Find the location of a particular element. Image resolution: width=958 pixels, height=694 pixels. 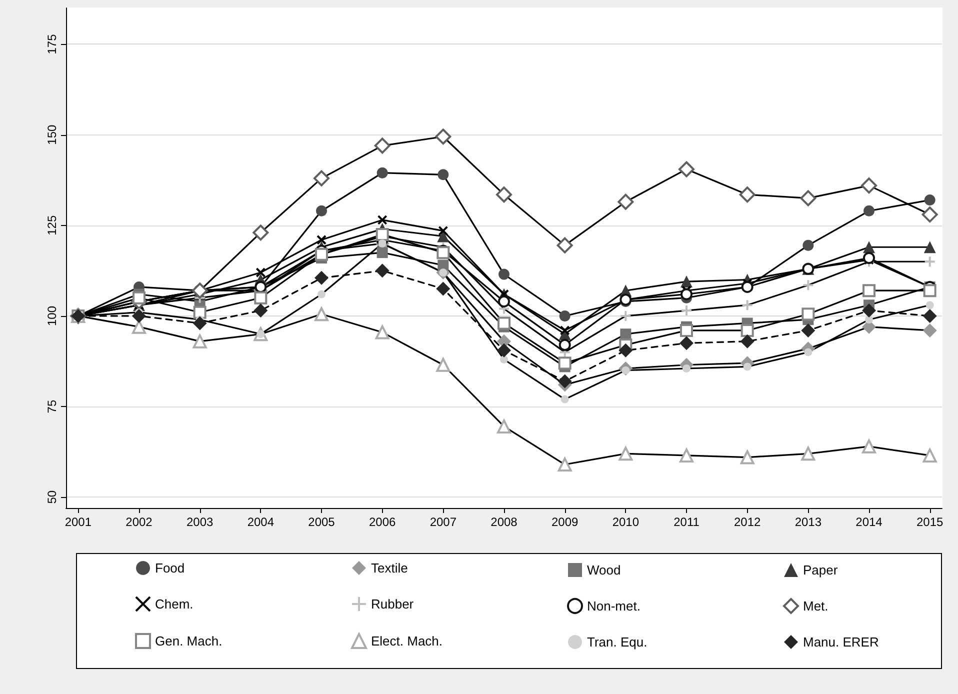

legend-label: Elect. Mach. is located at coordinates (407, 641).